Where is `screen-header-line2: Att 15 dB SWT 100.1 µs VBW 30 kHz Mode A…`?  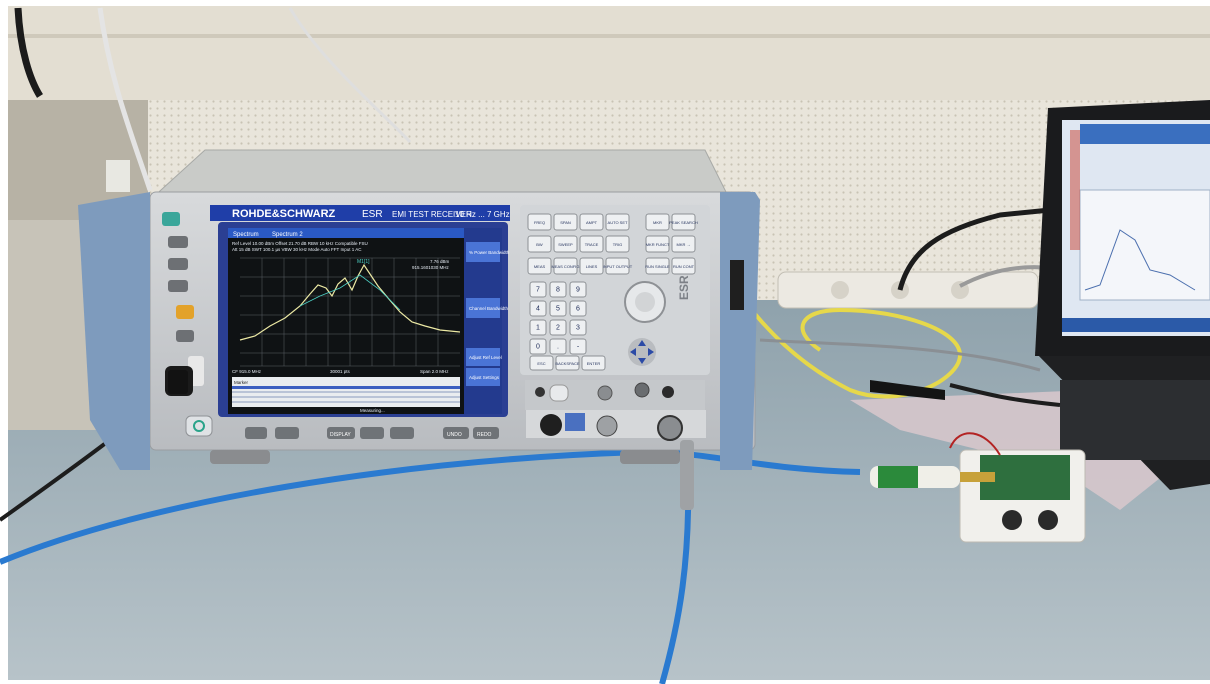 screen-header-line2: Att 15 dB SWT 100.1 µs VBW 30 kHz Mode A… is located at coordinates (297, 249).